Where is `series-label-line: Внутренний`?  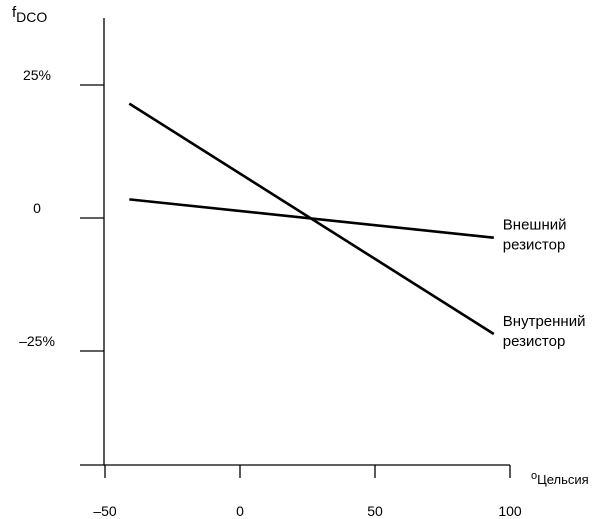 series-label-line: Внутренний is located at coordinates (544, 321).